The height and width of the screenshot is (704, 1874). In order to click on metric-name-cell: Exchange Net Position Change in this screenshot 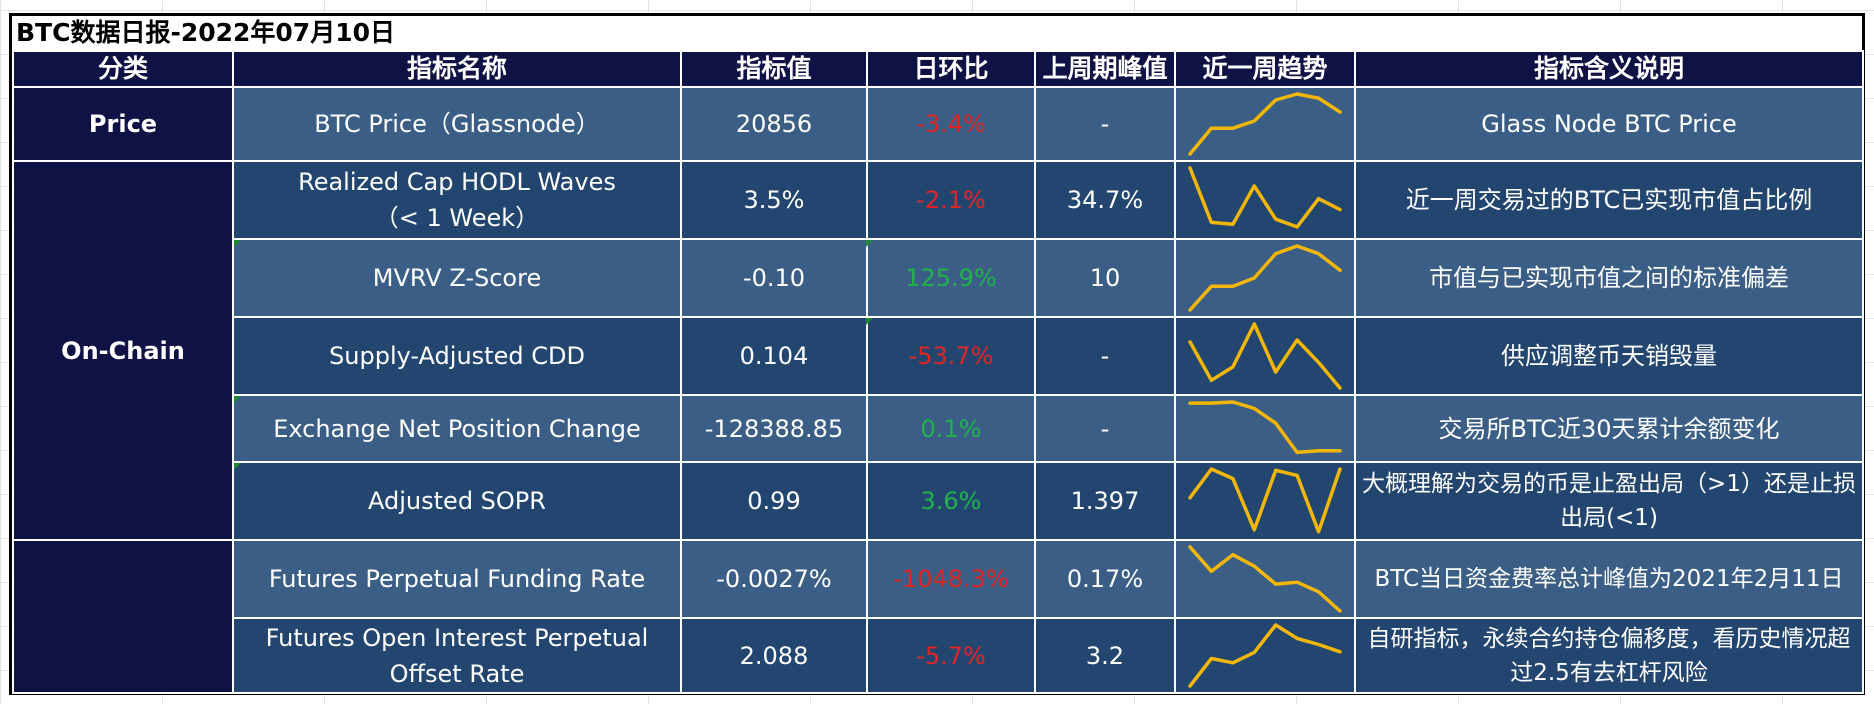, I will do `click(457, 428)`.